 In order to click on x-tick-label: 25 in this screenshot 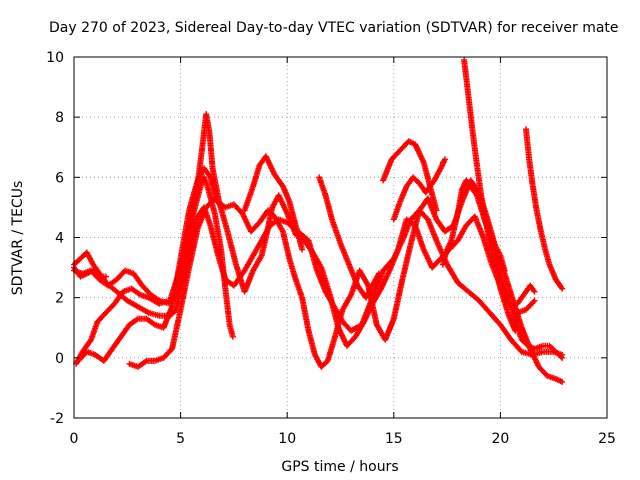, I will do `click(607, 439)`.